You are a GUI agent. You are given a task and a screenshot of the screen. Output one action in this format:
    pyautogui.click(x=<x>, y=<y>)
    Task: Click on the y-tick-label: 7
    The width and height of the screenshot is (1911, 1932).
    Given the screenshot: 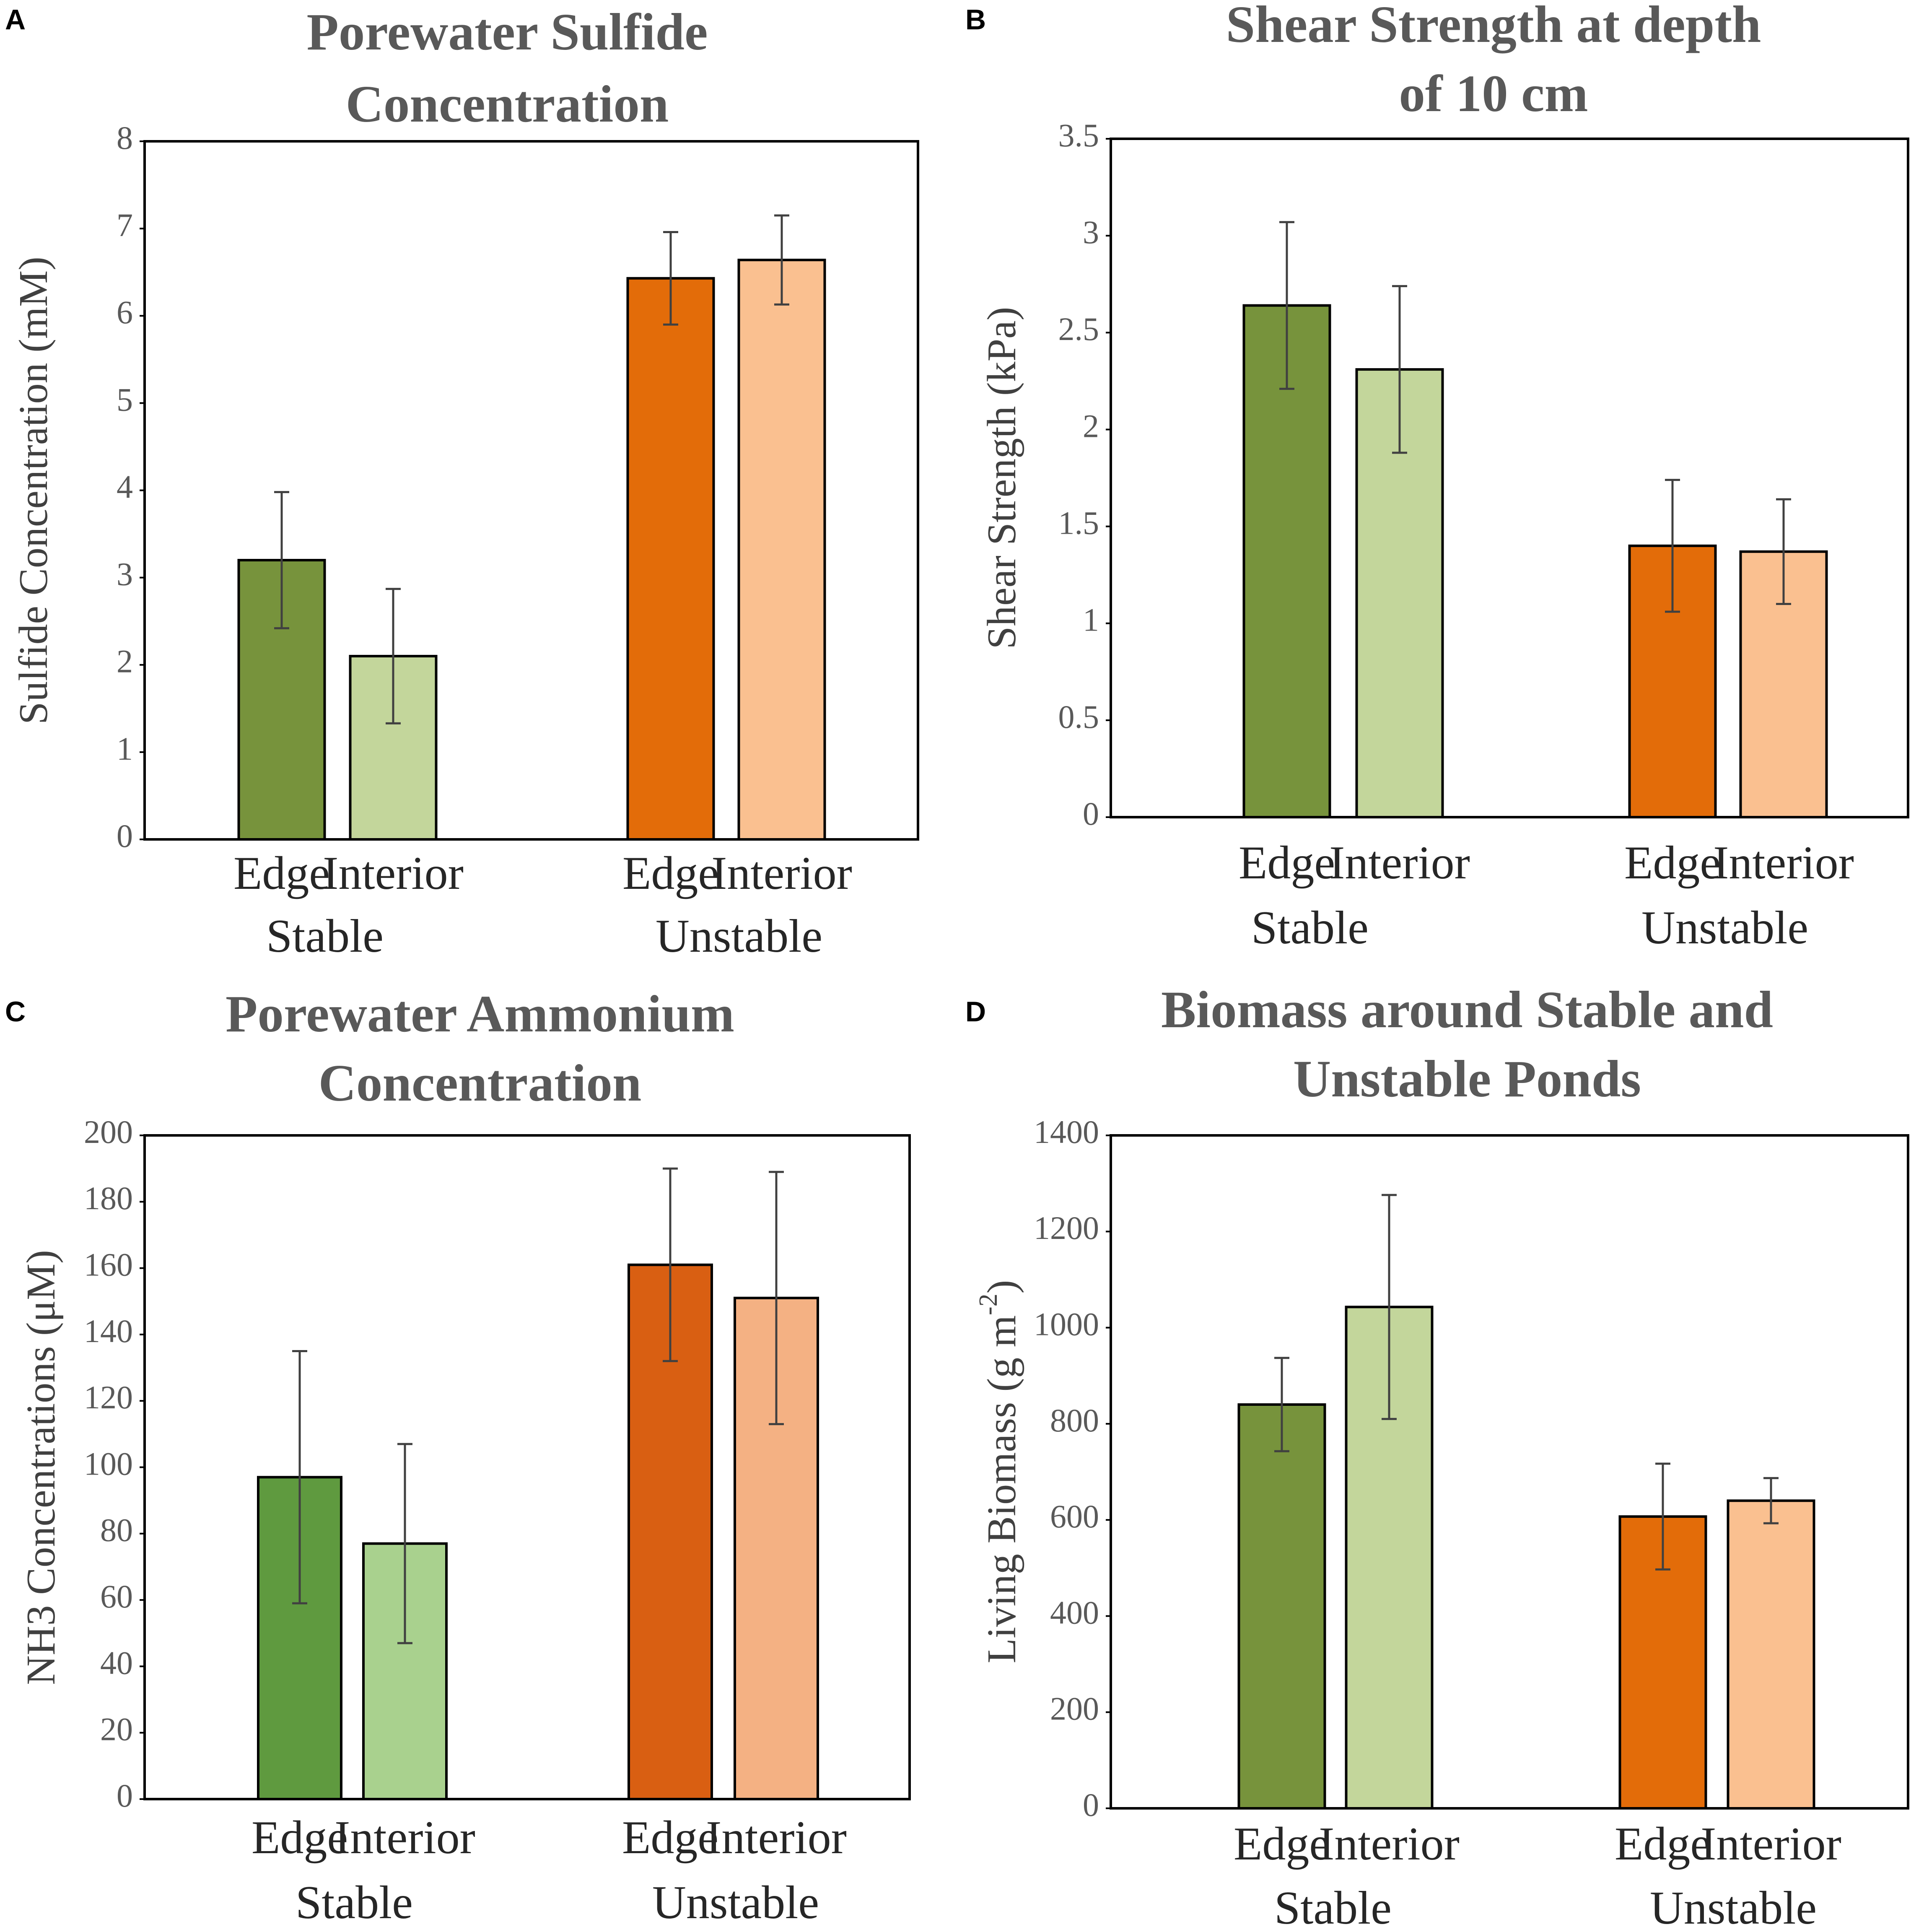 What is the action you would take?
    pyautogui.click(x=125, y=225)
    